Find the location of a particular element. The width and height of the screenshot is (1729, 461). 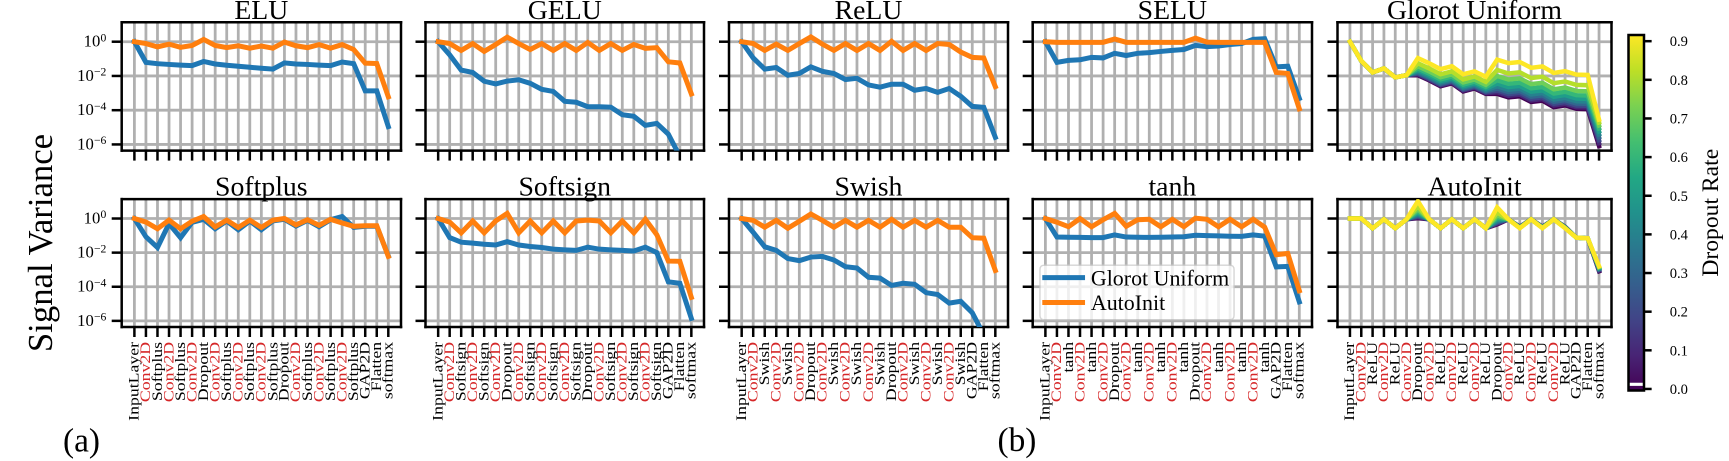

svg-text: 0.3 is located at coordinates (1679, 274).